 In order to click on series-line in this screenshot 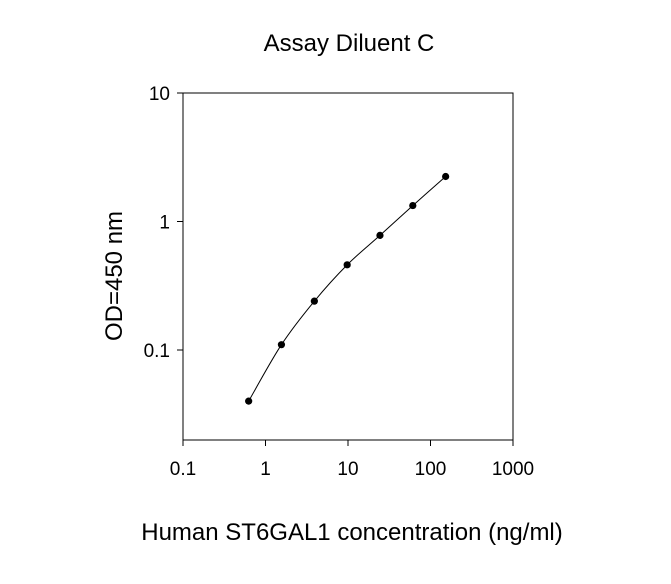, I will do `click(347, 289)`.